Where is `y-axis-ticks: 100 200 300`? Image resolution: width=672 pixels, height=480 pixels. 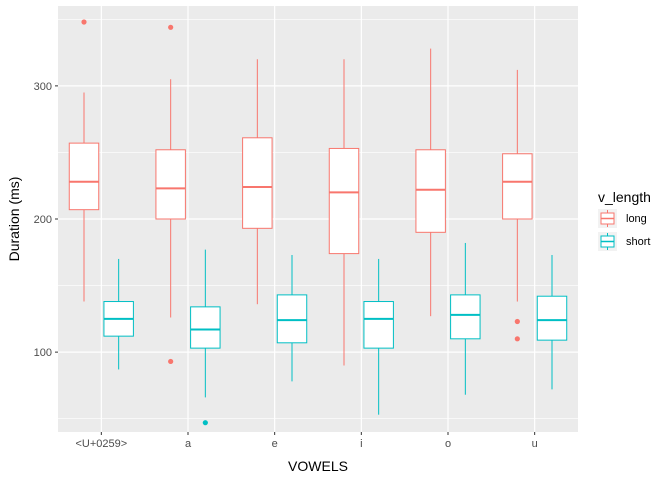
y-axis-ticks: 100 200 300 is located at coordinates (46, 220).